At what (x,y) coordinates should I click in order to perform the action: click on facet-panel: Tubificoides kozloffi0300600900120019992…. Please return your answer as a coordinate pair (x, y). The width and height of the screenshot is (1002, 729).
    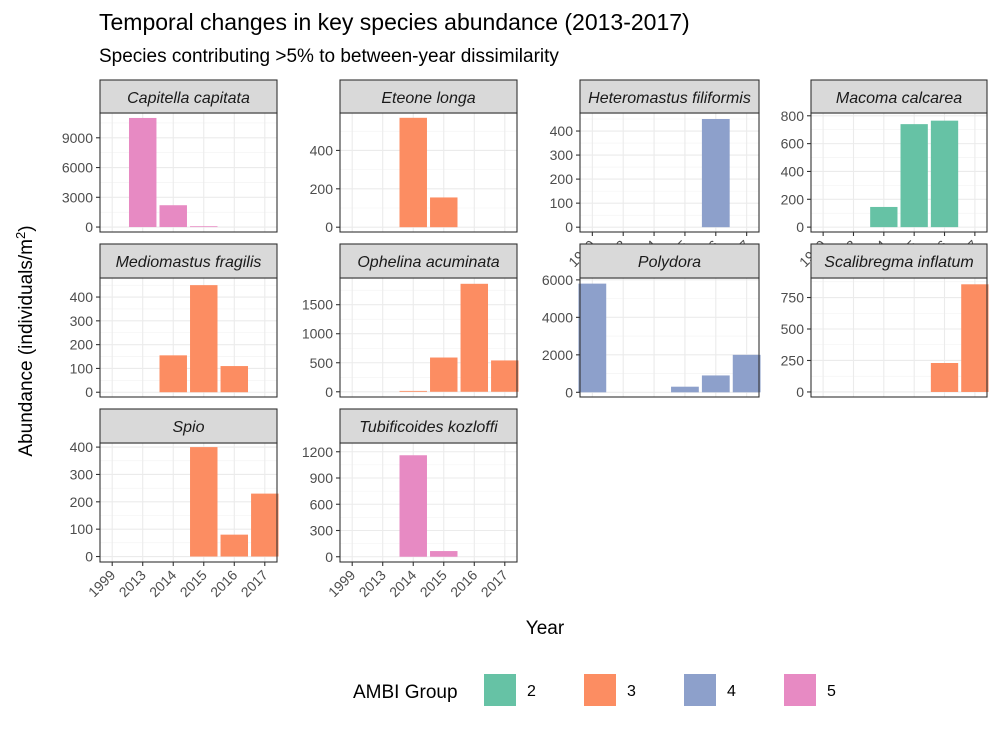
    Looking at the image, I should click on (410, 504).